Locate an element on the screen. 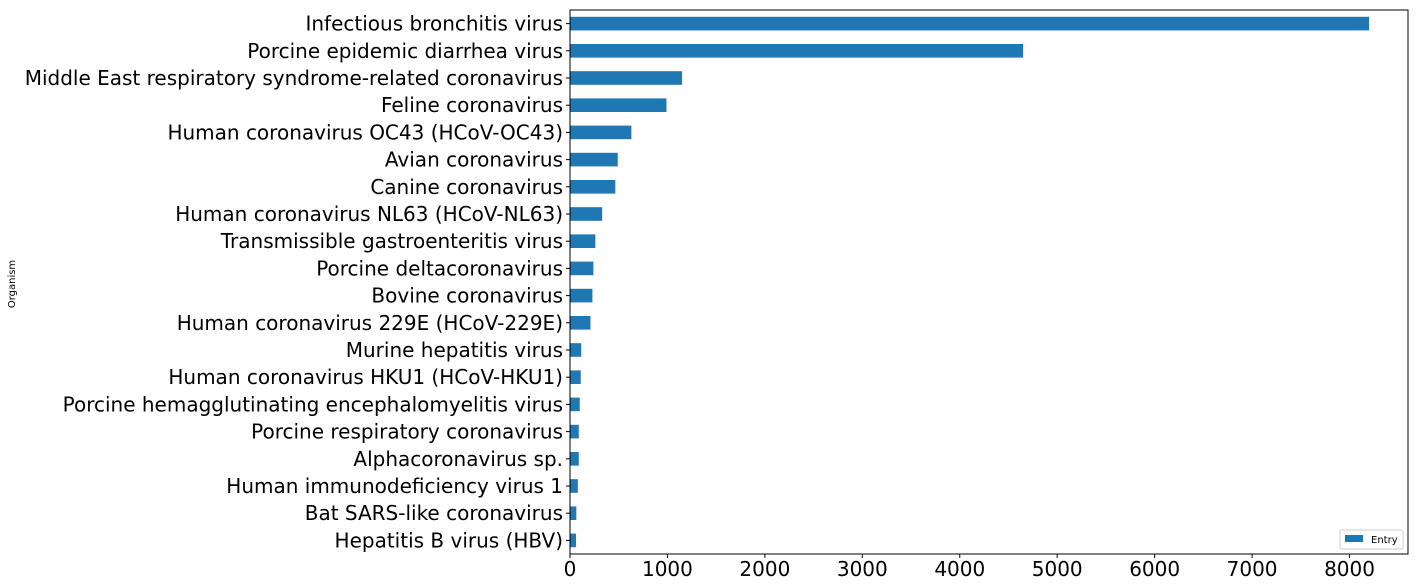 Image resolution: width=1418 pixels, height=587 pixels. category-label: Infectious bronchitis virus is located at coordinates (434, 24).